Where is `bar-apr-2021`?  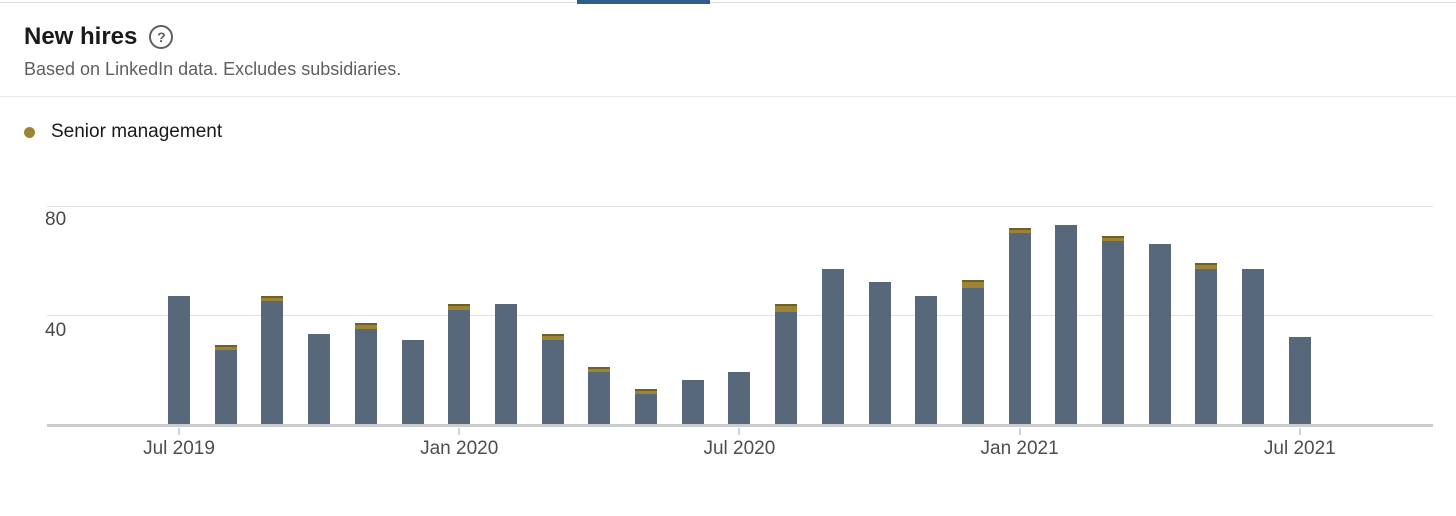
bar-apr-2021 is located at coordinates (1159, 334).